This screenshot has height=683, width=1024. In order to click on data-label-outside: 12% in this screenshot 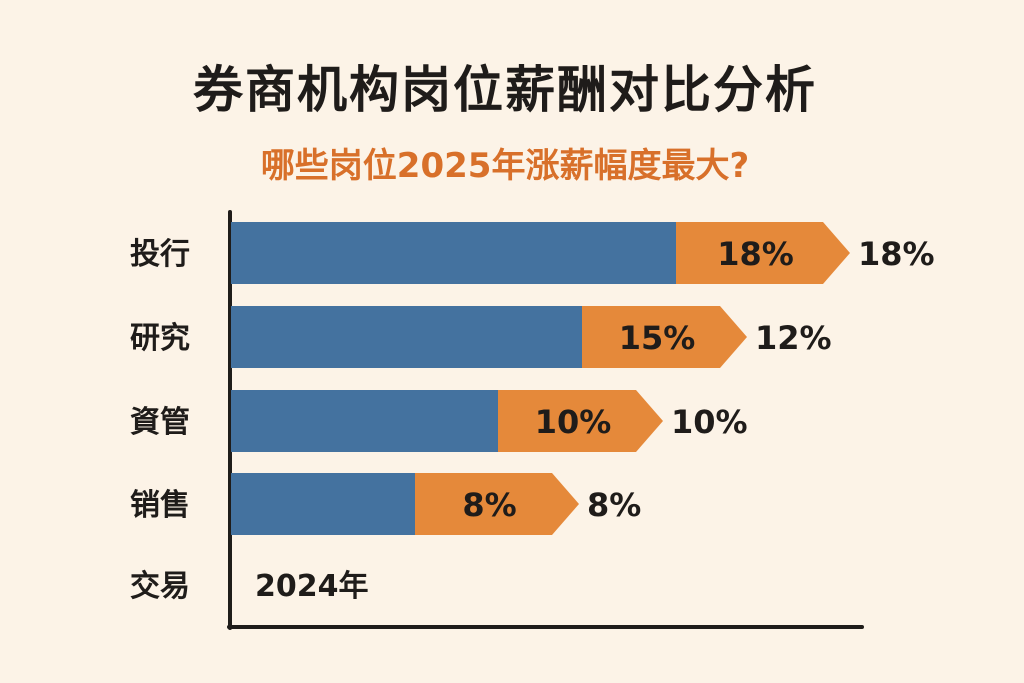, I will do `click(793, 338)`.